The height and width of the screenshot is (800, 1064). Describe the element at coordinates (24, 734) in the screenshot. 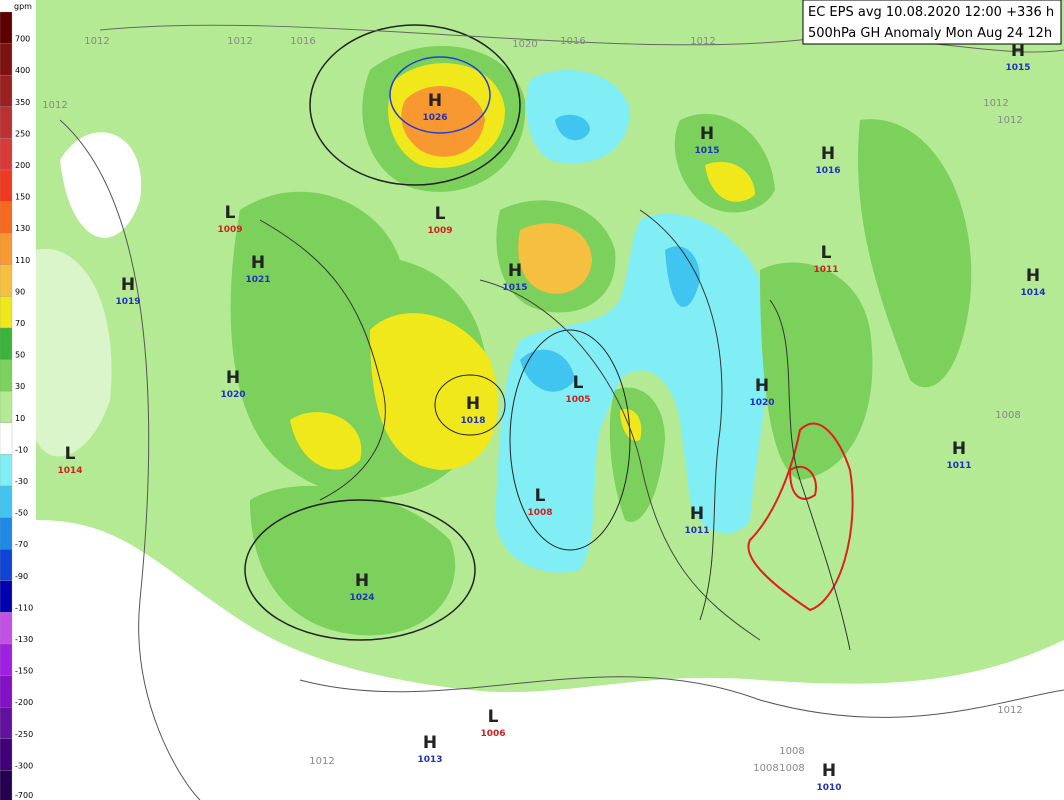

I see `legend-label: -250` at that location.